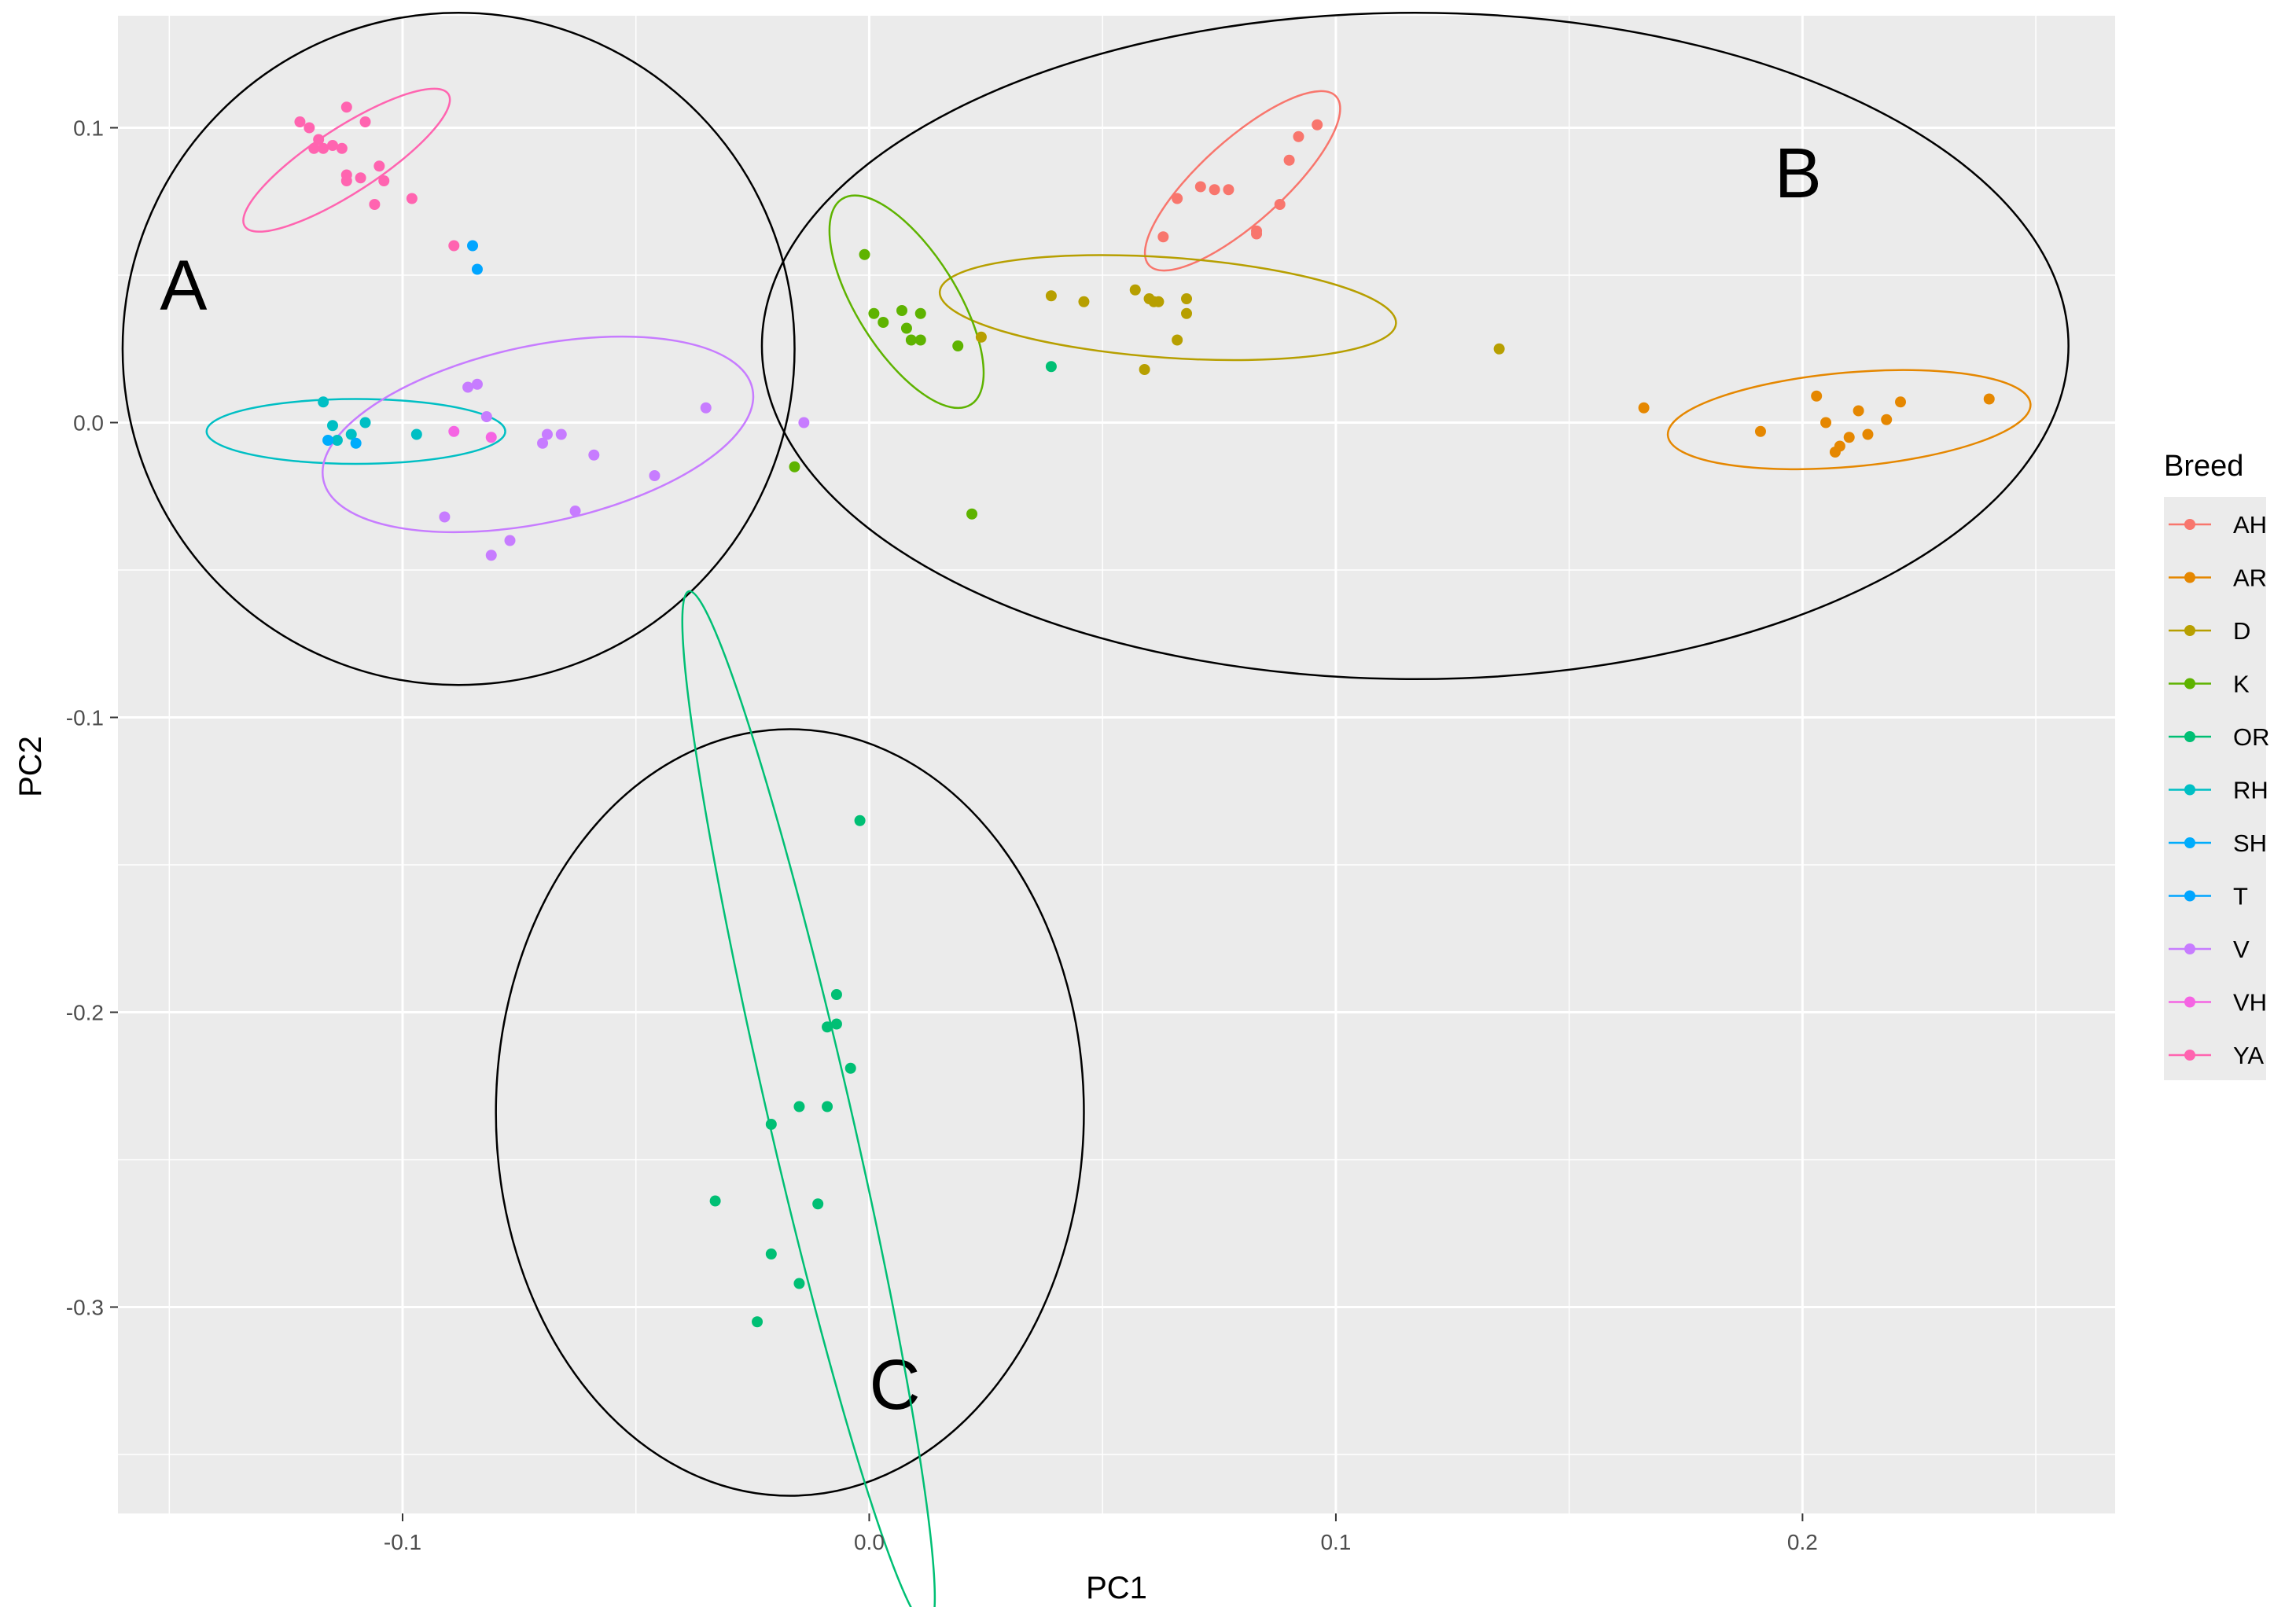  I want to click on y-axis: 0.1 0.0 -0.1 -0.2 -0.3, so click(92, 718).